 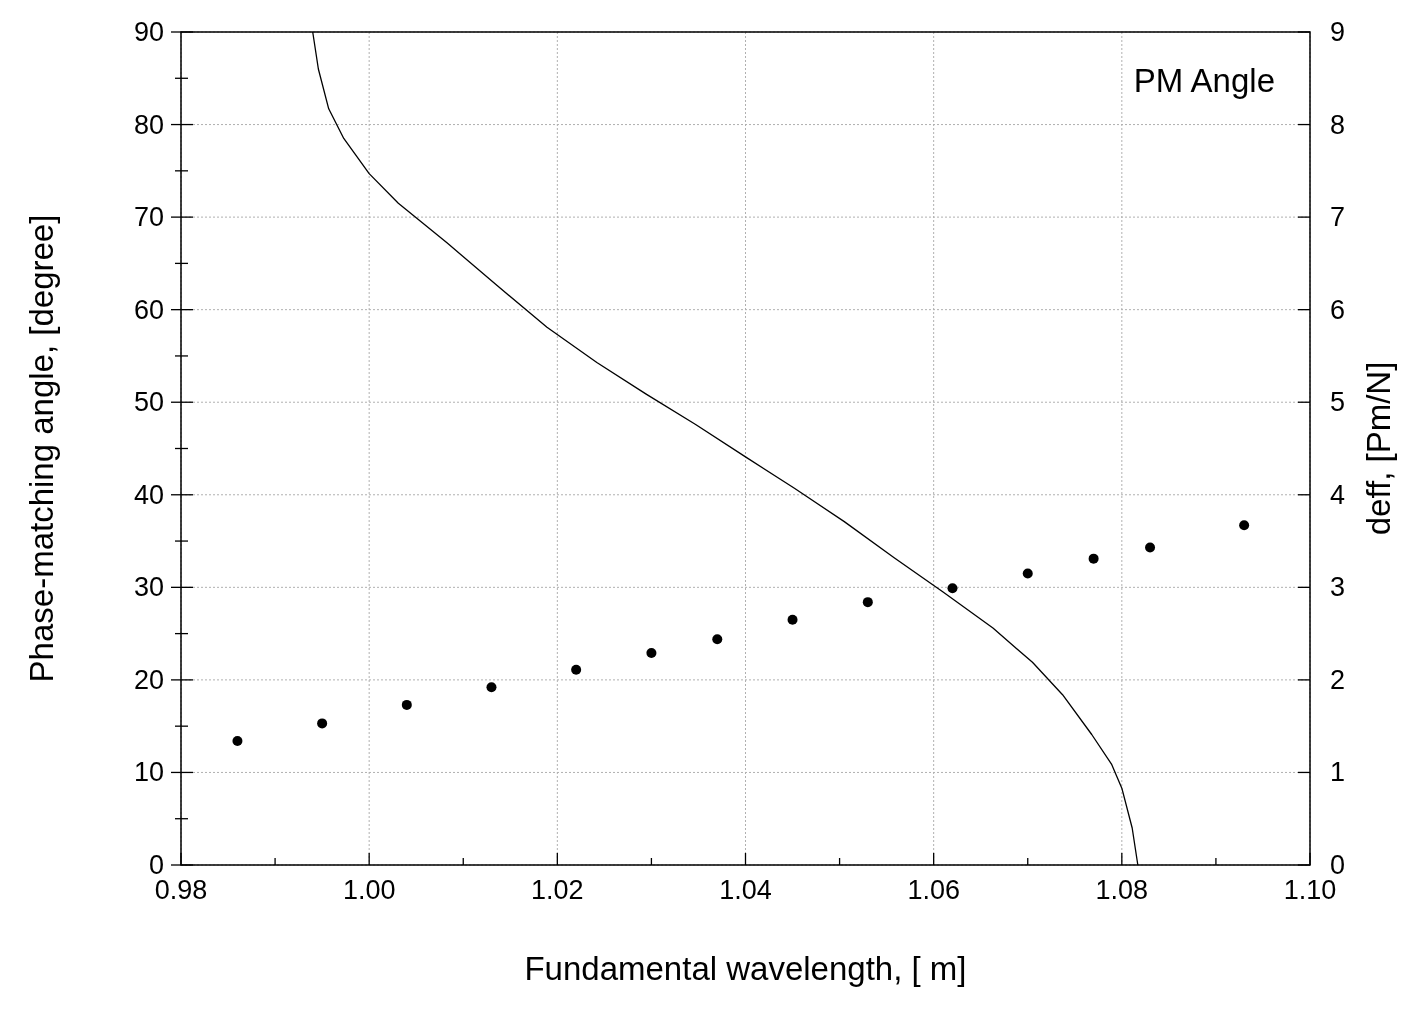 I want to click on y2-tick-label: 1, so click(x=1338, y=772).